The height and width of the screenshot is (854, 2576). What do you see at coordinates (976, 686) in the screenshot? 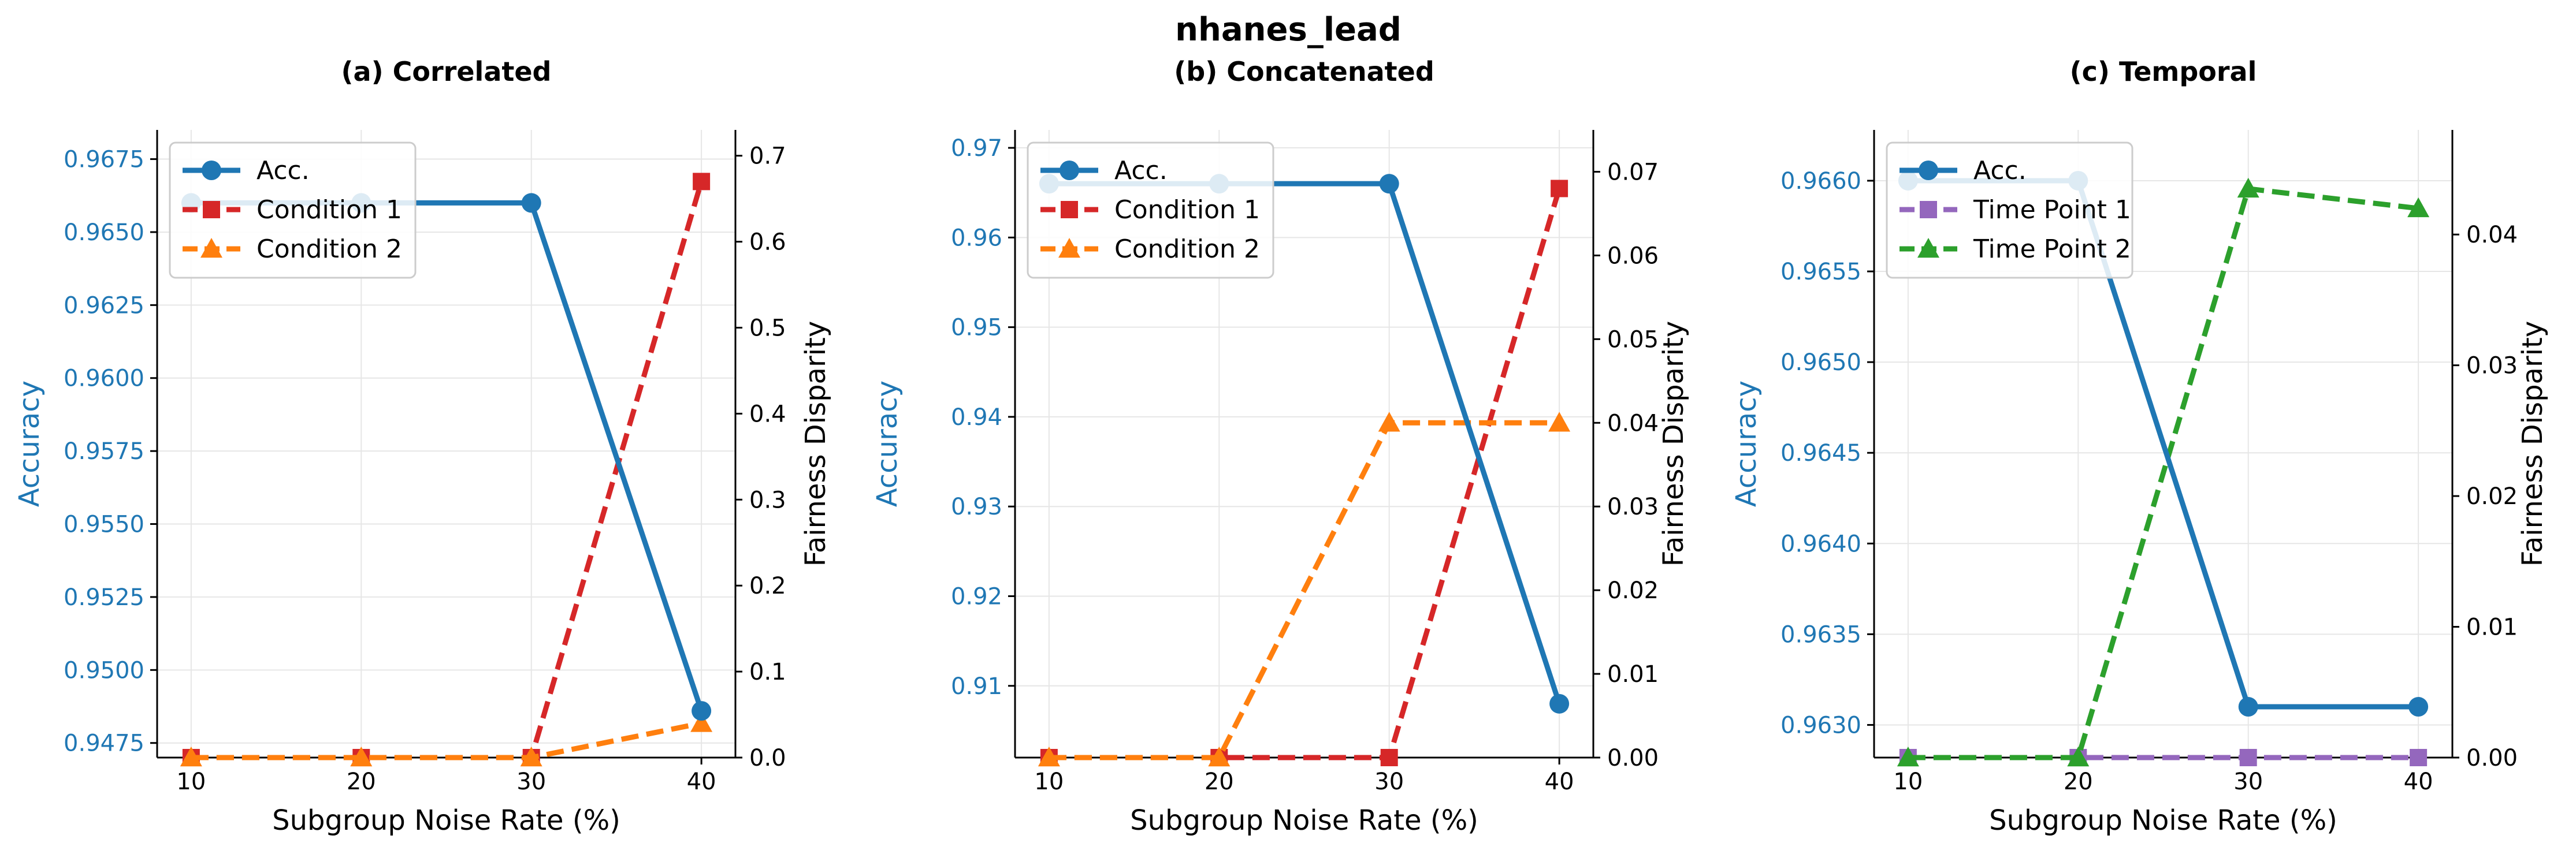
I see `left-y-tick-label: 0.91` at bounding box center [976, 686].